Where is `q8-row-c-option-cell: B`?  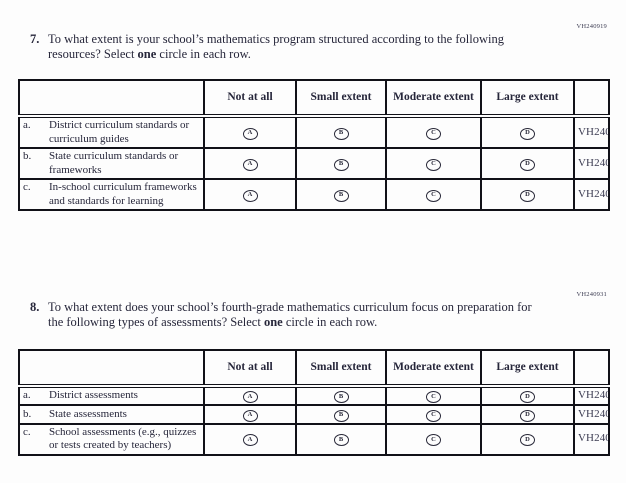
q8-row-c-option-cell: B is located at coordinates (341, 439).